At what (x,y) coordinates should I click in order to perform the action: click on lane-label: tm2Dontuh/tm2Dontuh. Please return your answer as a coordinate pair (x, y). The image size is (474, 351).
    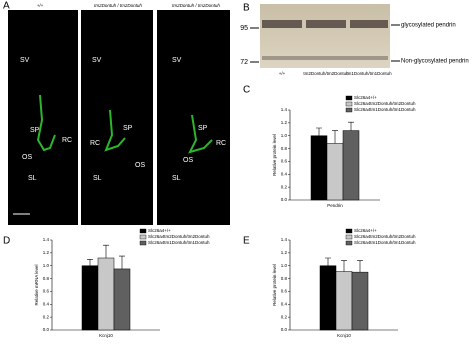
    Looking at the image, I should click on (326, 73).